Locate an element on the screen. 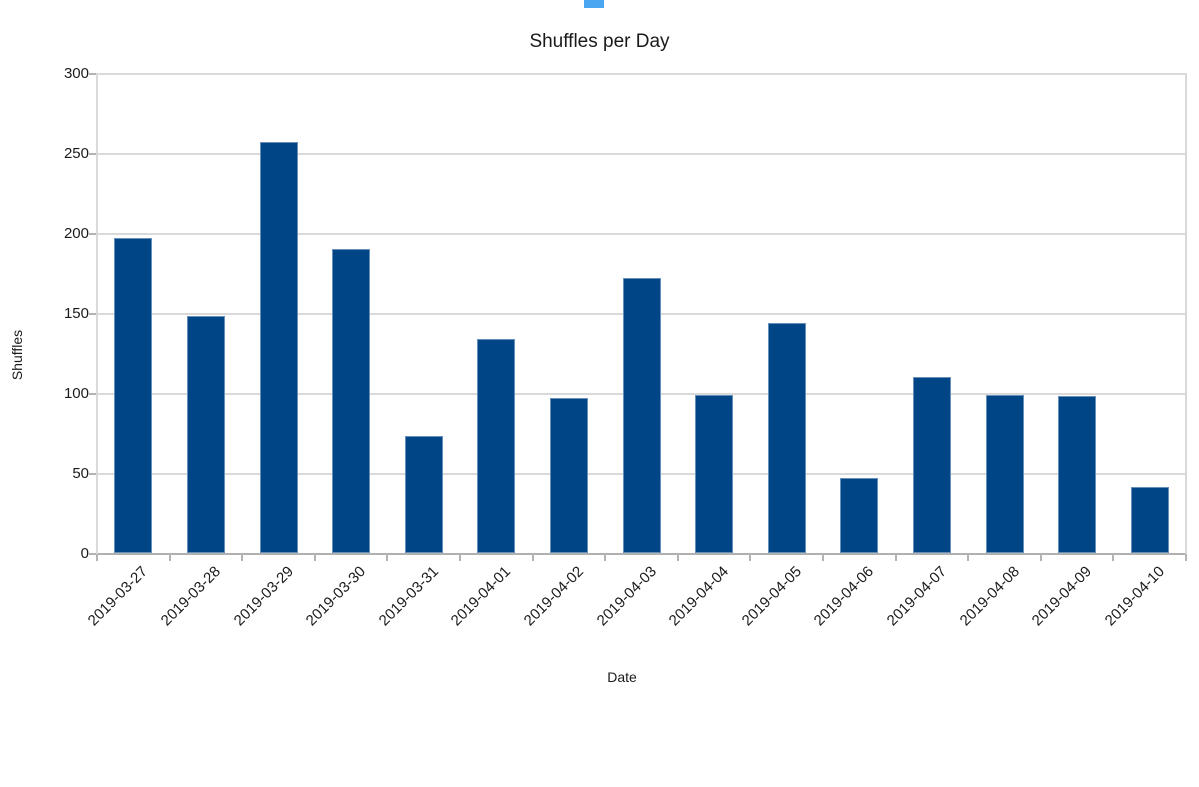  y-tick-label-100: 100 is located at coordinates (76, 393).